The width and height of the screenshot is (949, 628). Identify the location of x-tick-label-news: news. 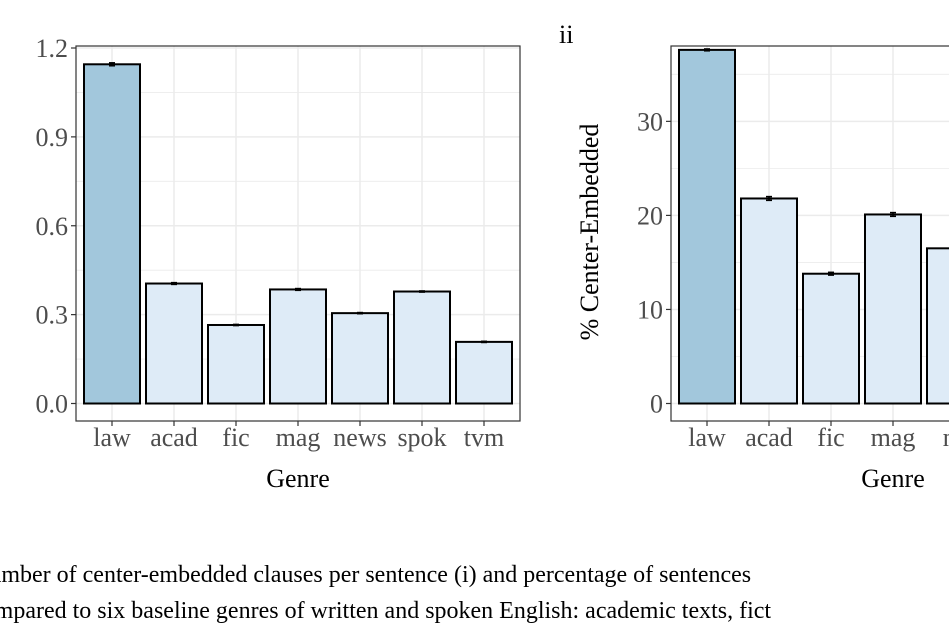
(359, 437).